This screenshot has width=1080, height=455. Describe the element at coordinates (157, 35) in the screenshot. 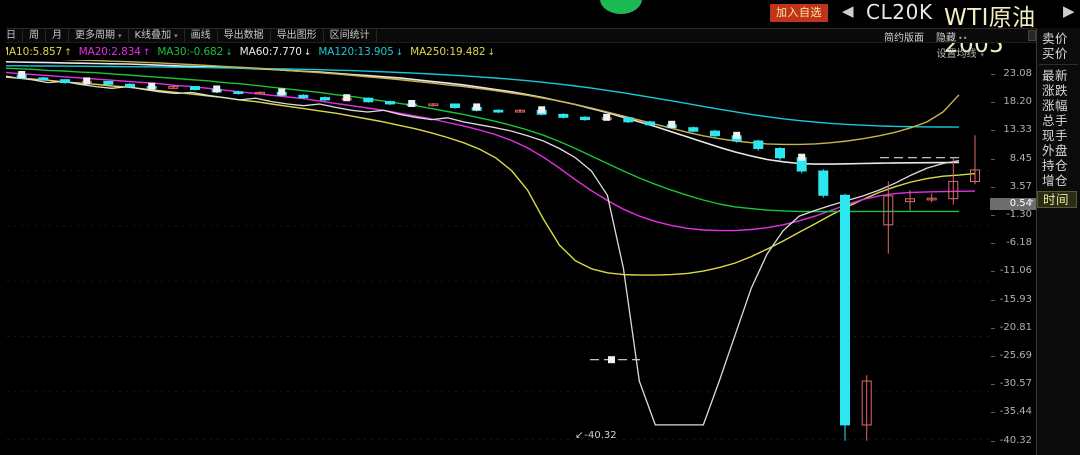

I see `toolbar-item-4: K线叠加 ▾` at that location.